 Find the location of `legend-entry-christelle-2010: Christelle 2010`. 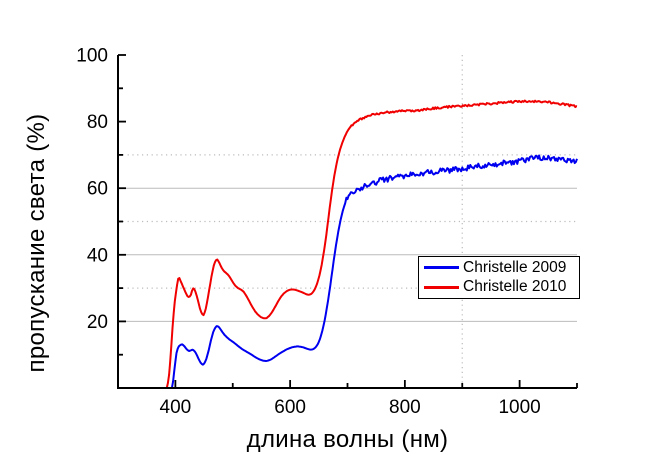

legend-entry-christelle-2010: Christelle 2010 is located at coordinates (499, 288).